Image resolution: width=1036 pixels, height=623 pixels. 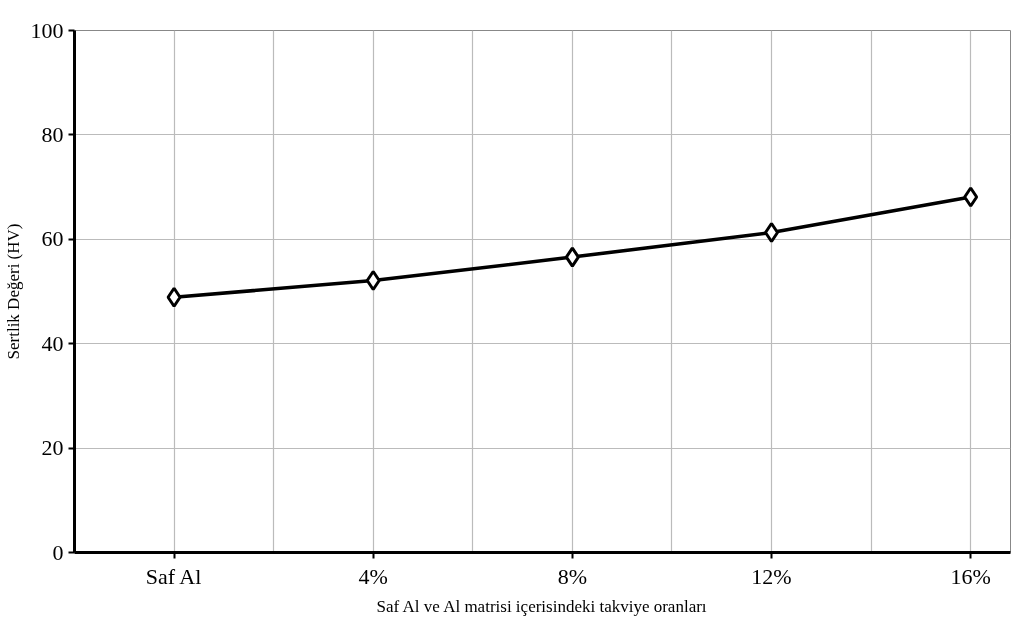 What do you see at coordinates (541, 606) in the screenshot?
I see `x-axis-title: Saf Al ve Al matrisi içerisindeki takviye oranları` at bounding box center [541, 606].